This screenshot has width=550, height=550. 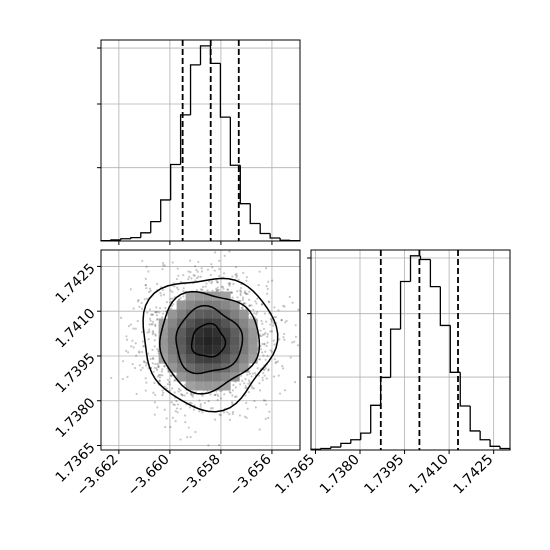 I want to click on scatter-frame, so click(x=200, y=350).